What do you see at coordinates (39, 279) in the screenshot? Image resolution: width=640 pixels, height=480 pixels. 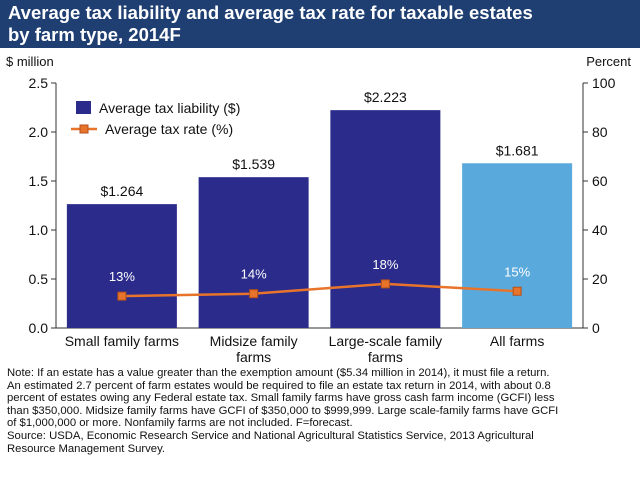 I see `left-tick-label: 0.5` at bounding box center [39, 279].